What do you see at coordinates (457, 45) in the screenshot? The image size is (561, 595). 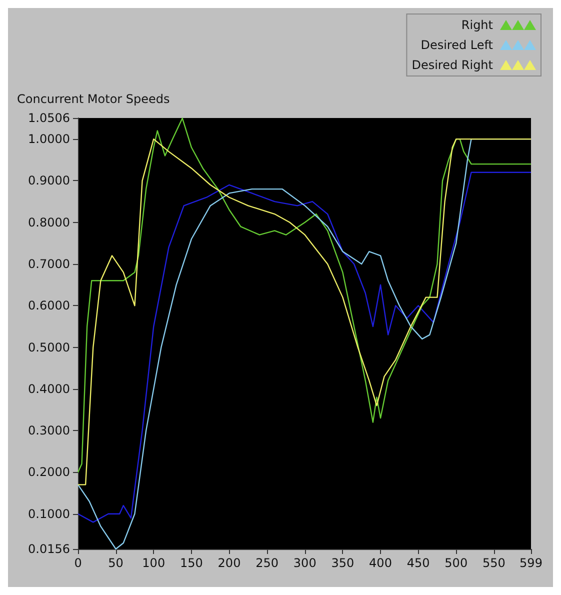 I see `legend-label: Desired Left` at bounding box center [457, 45].